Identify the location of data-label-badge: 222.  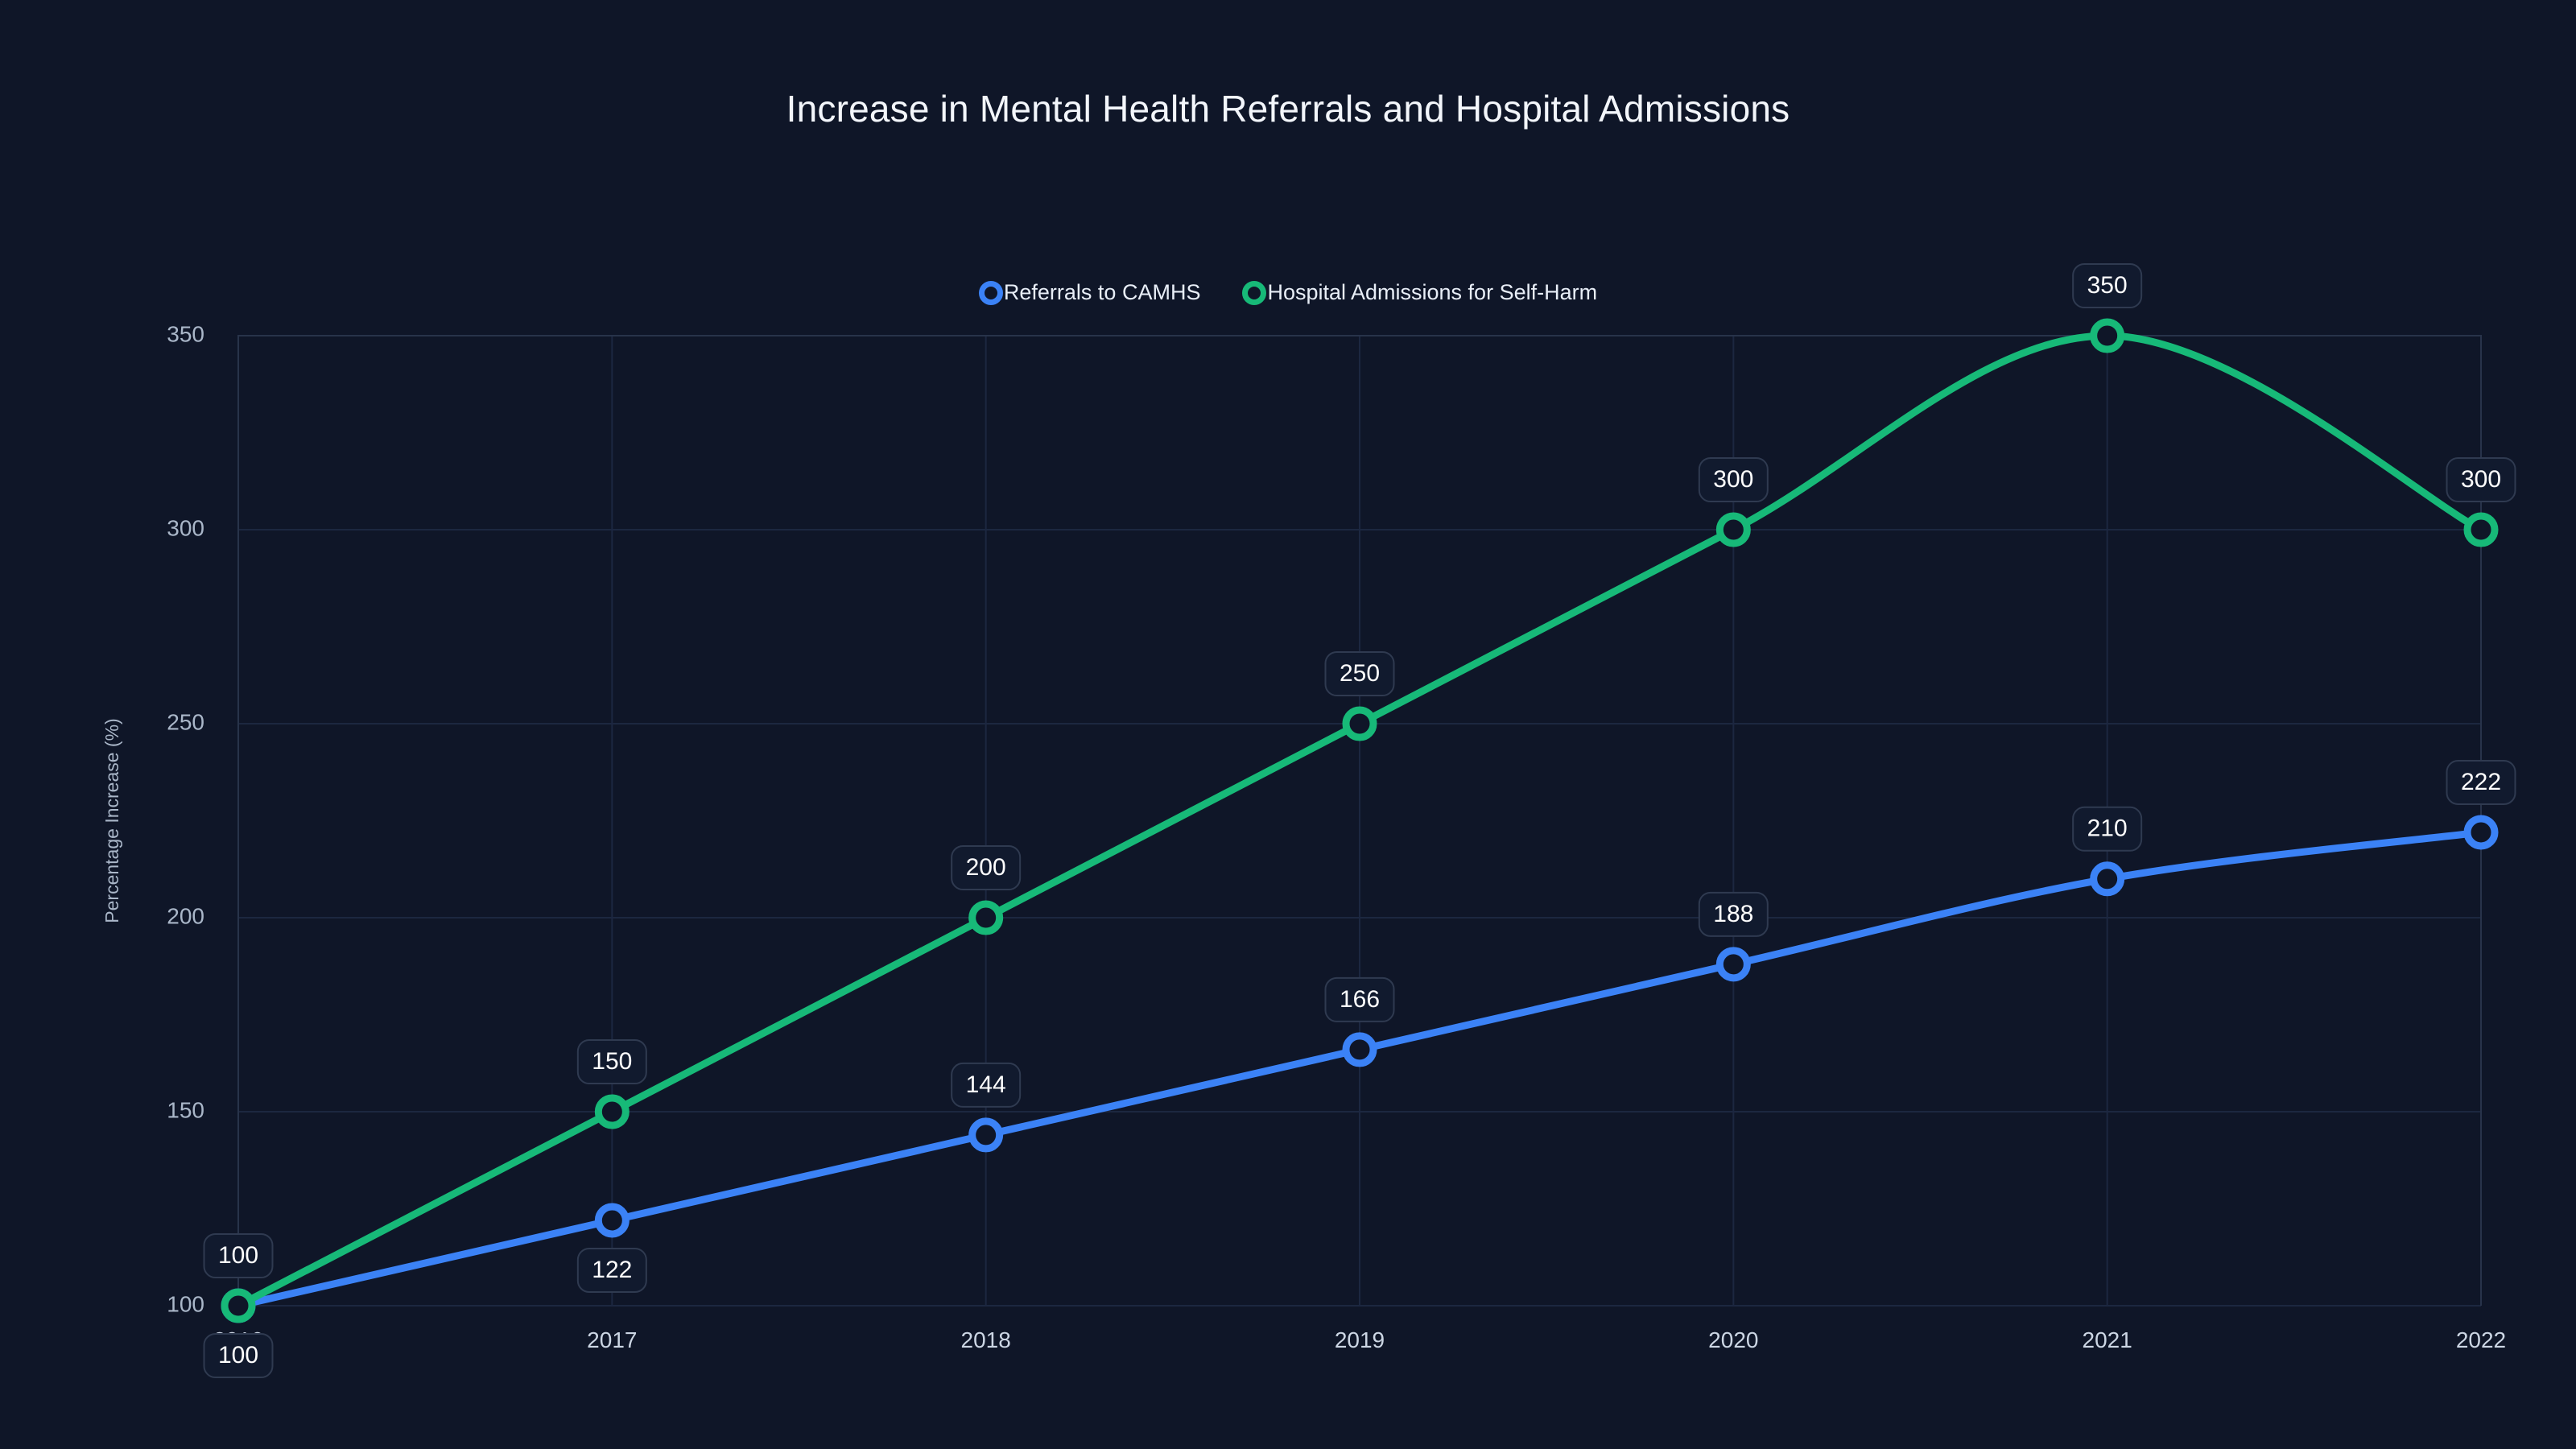
(2481, 782).